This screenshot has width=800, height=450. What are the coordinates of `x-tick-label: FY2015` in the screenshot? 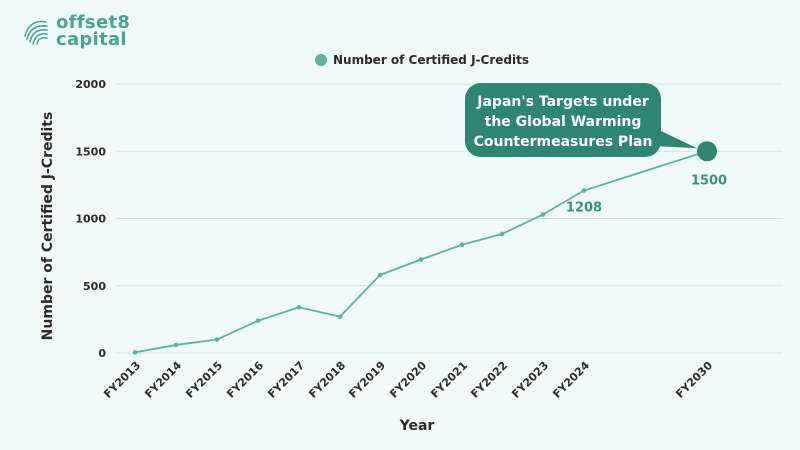 It's located at (204, 380).